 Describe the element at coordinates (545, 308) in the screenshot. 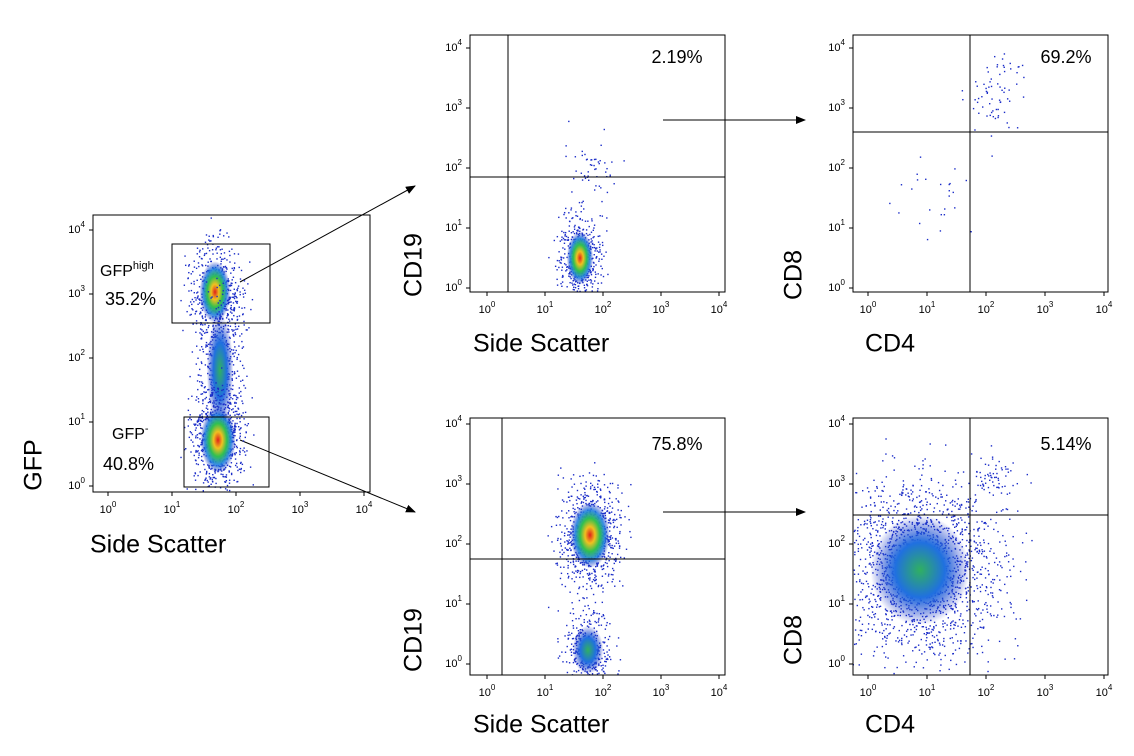

I see `x-tick-label: 101` at that location.